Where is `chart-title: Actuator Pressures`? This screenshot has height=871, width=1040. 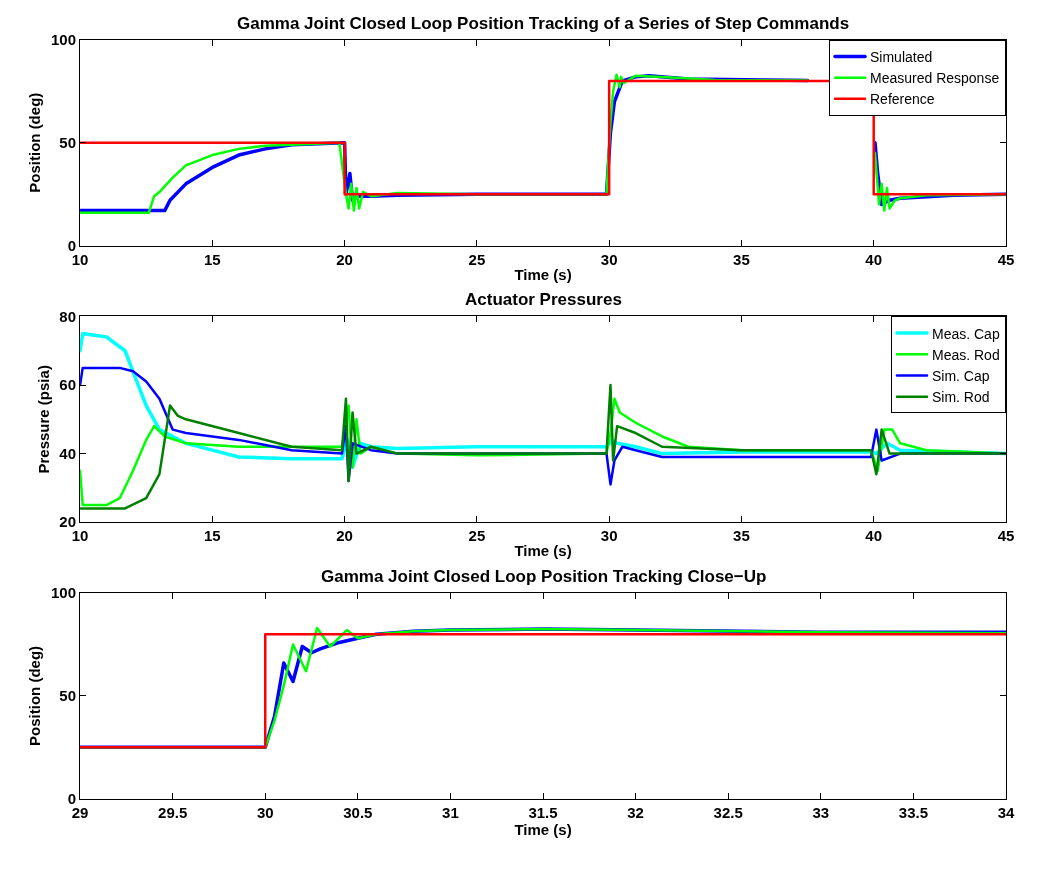 chart-title: Actuator Pressures is located at coordinates (543, 299).